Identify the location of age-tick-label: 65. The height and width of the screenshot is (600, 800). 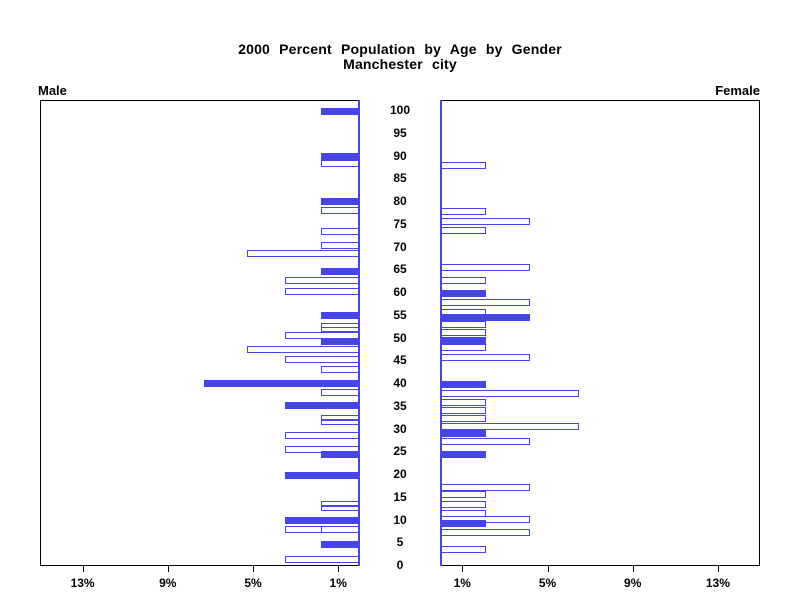
(400, 269).